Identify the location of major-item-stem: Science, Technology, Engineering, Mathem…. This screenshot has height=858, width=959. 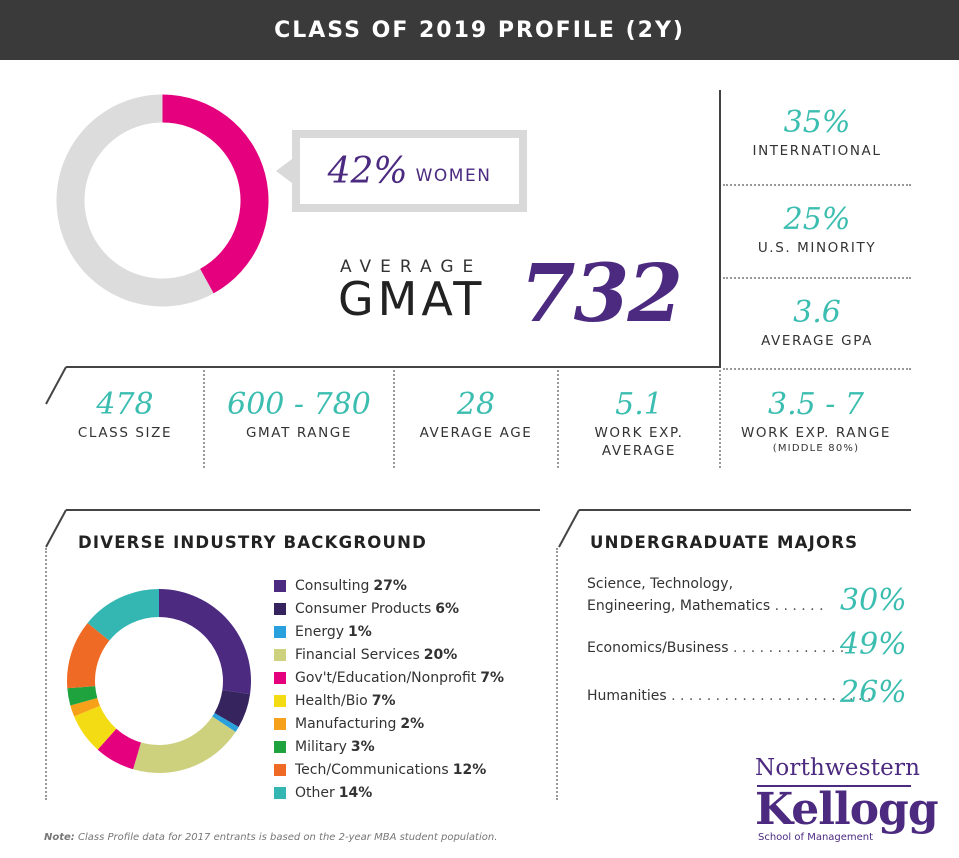
(705, 595).